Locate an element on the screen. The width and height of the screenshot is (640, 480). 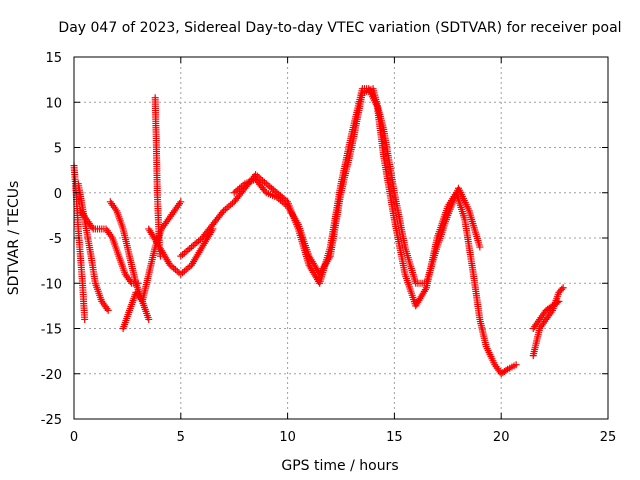
y-tick-label: 5 is located at coordinates (58, 149).